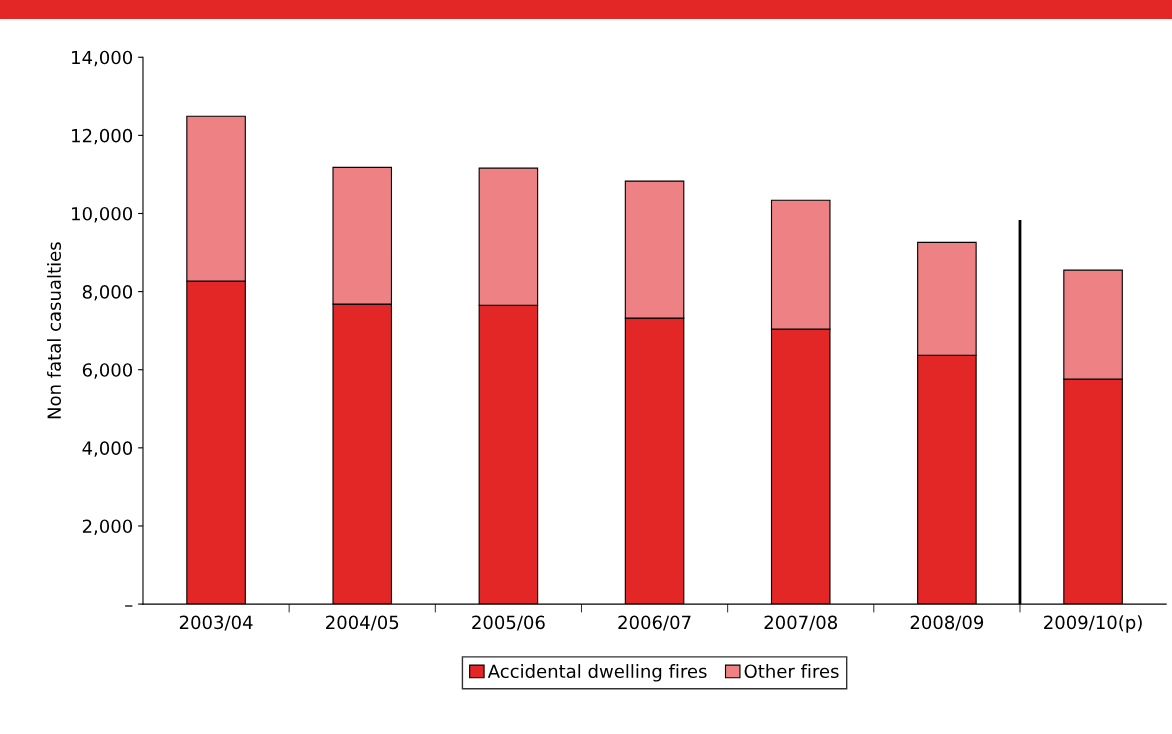 The image size is (1172, 734). I want to click on y-tick-label: 12,000, so click(102, 136).